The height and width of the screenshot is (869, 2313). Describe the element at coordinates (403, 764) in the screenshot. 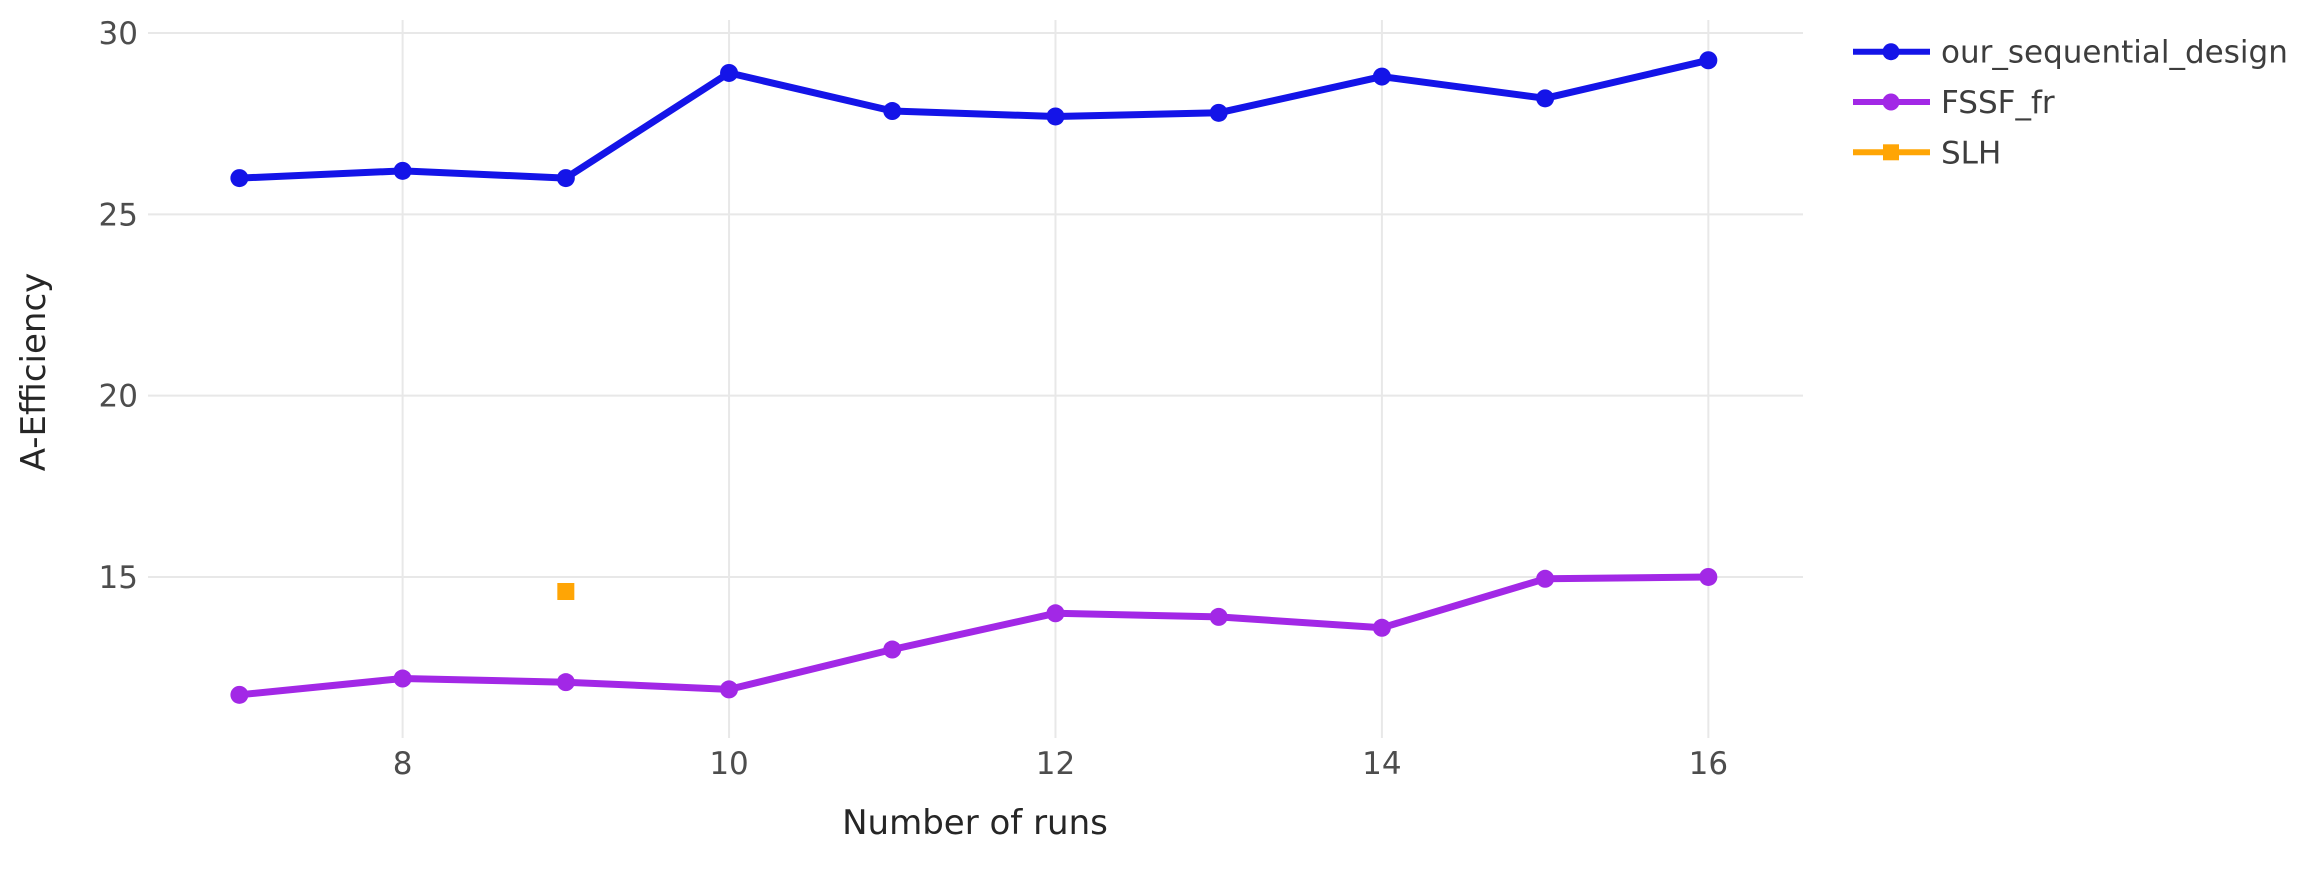

I see `x-tick-label: 8` at that location.